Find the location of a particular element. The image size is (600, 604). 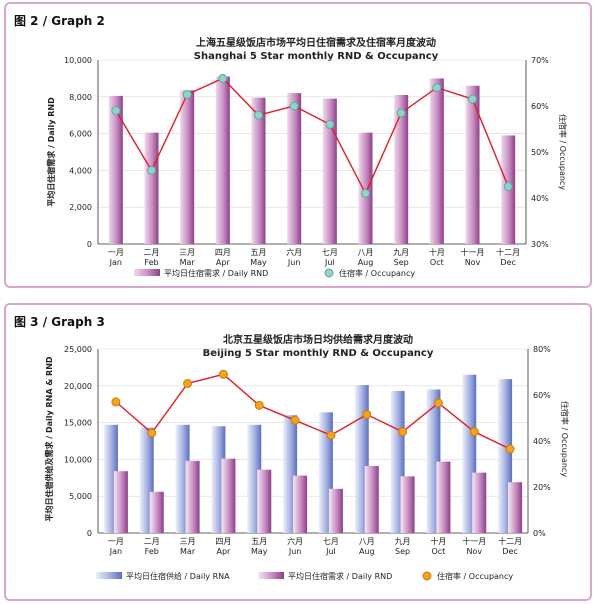

graph3-x-tick-label: May is located at coordinates (259, 551).